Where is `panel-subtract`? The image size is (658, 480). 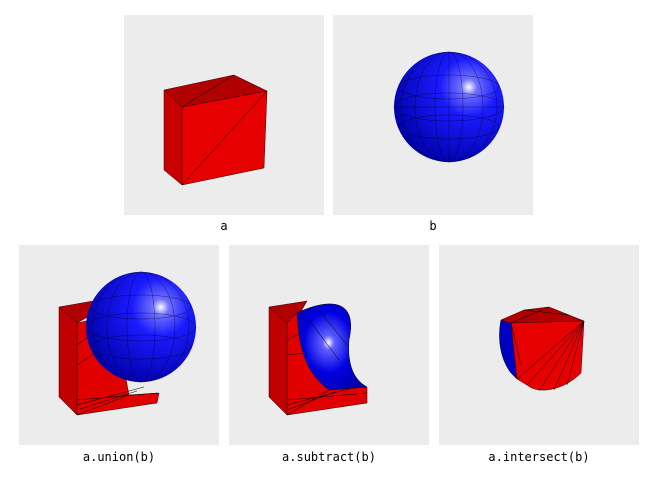
panel-subtract is located at coordinates (329, 345).